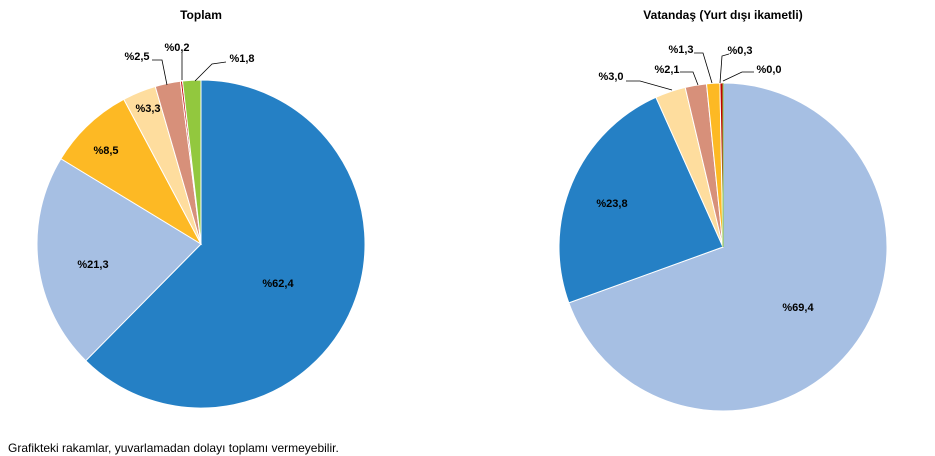 The image size is (935, 456). What do you see at coordinates (278, 284) in the screenshot?
I see `data-label: %62,4` at bounding box center [278, 284].